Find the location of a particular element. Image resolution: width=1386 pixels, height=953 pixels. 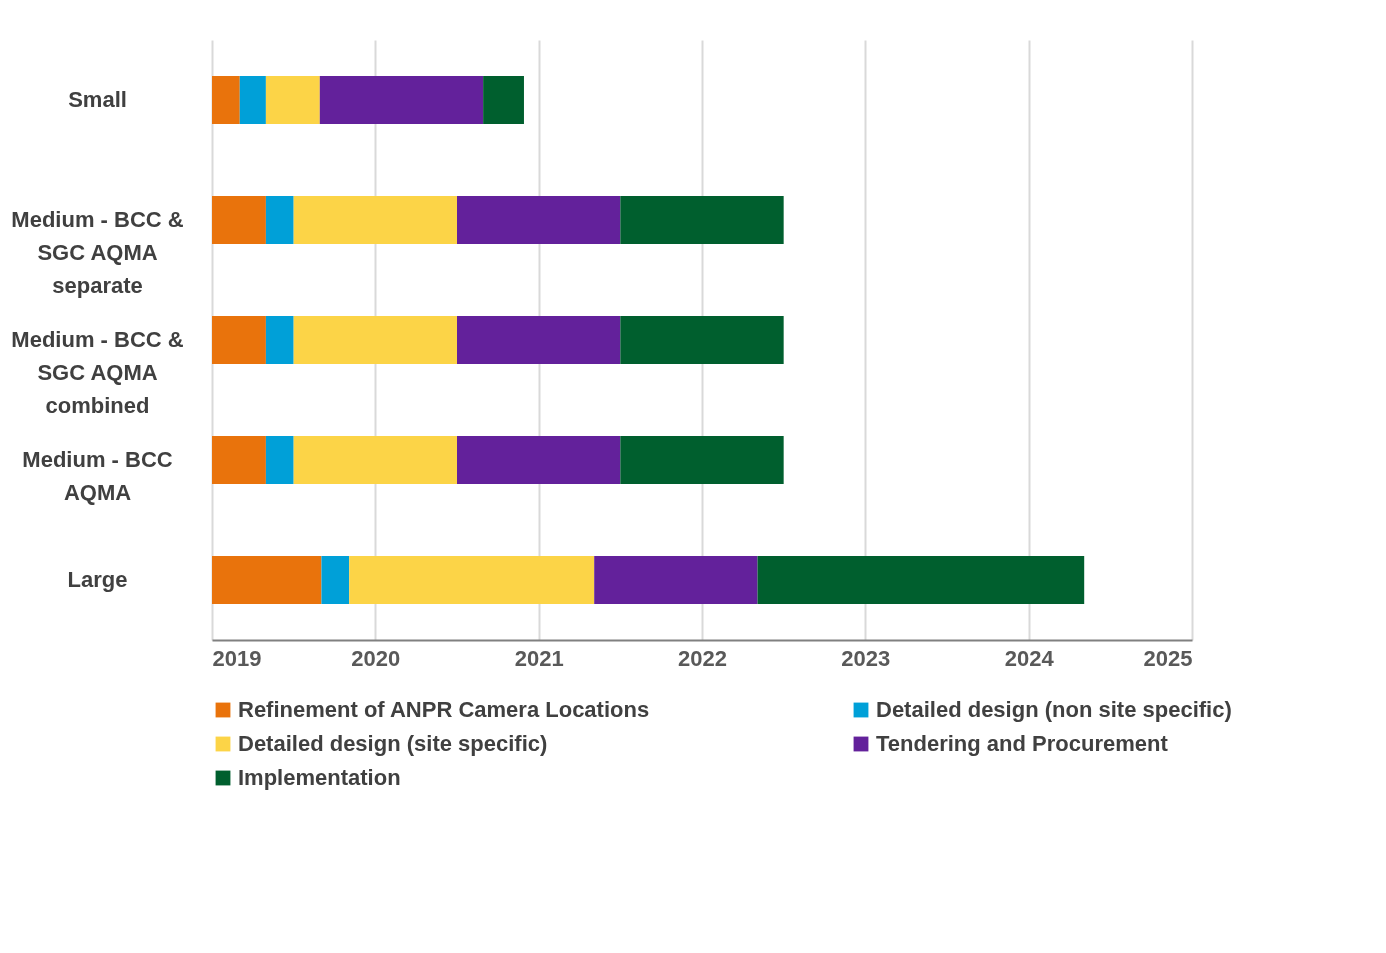

y-tick-label: Small is located at coordinates (97, 99).